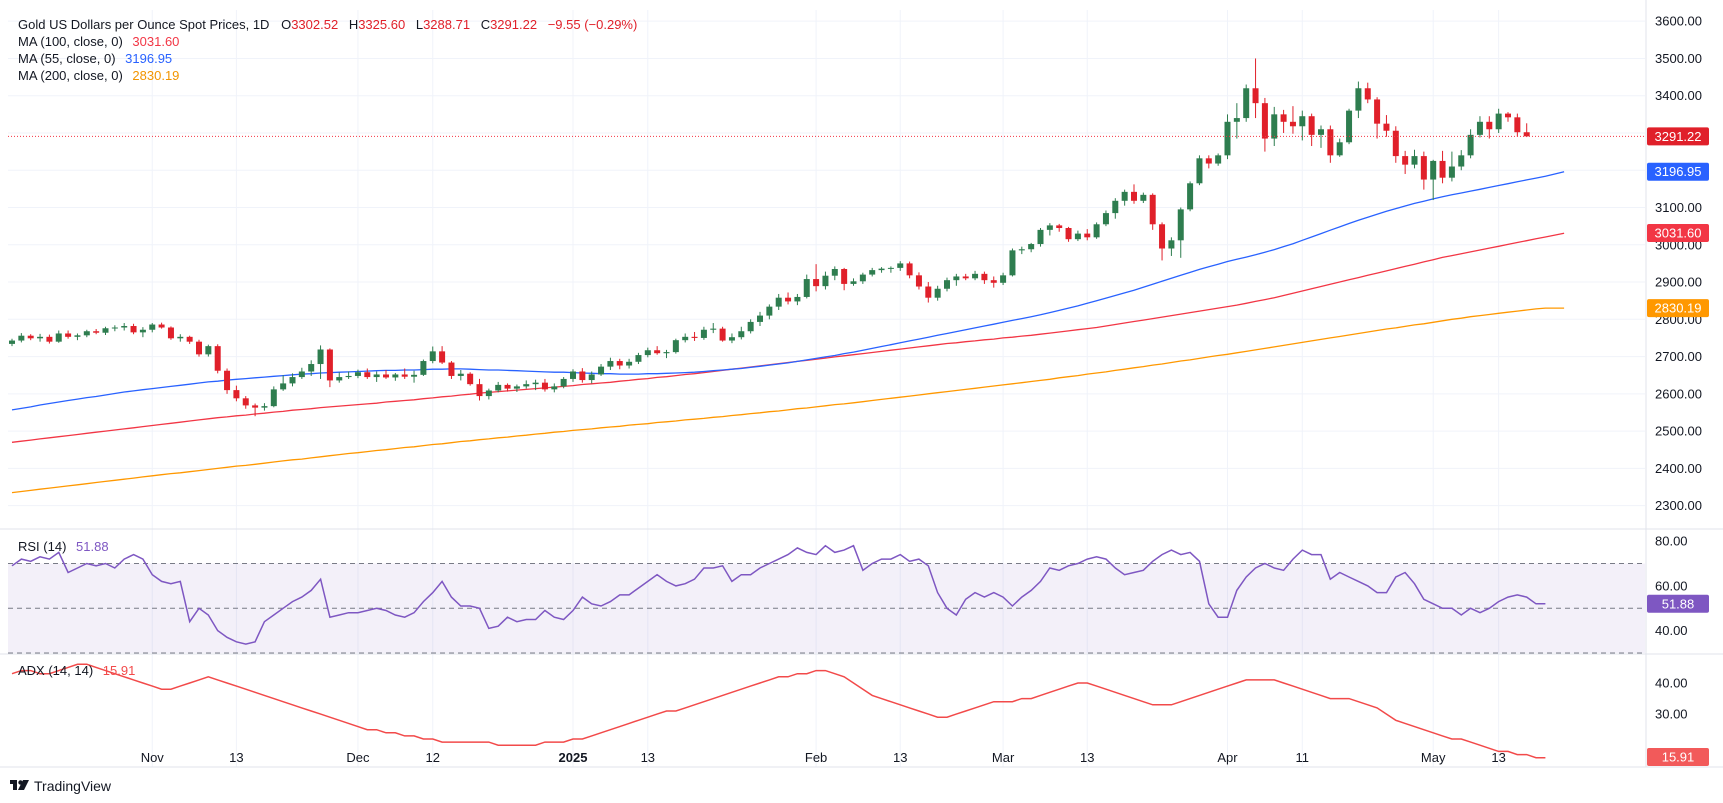 Image resolution: width=1723 pixels, height=803 pixels. What do you see at coordinates (119, 670) in the screenshot?
I see `adx-legend-value: 15.91` at bounding box center [119, 670].